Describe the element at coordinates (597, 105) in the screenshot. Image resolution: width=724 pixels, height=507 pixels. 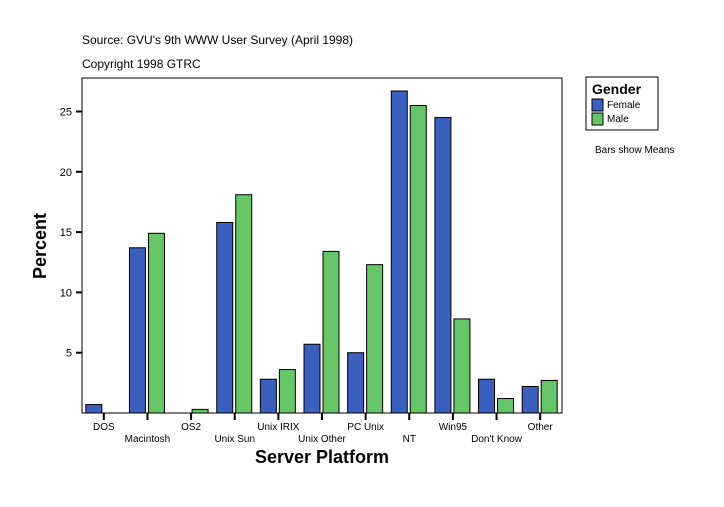
I see `legend-swatch-female` at that location.